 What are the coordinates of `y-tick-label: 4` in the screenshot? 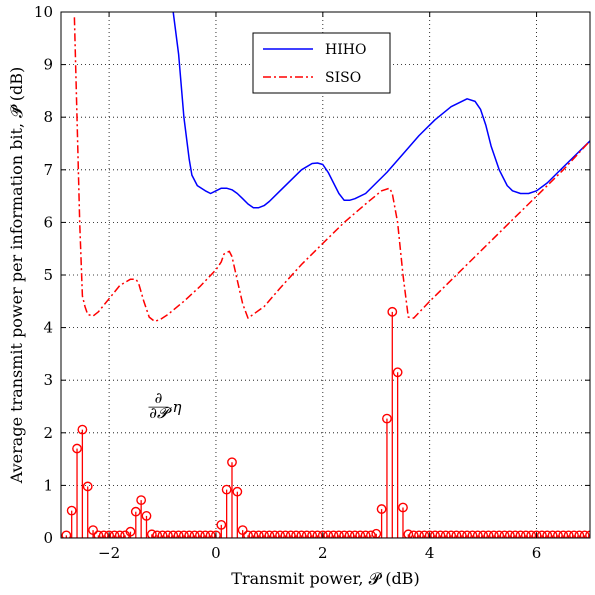 It's located at (48, 328).